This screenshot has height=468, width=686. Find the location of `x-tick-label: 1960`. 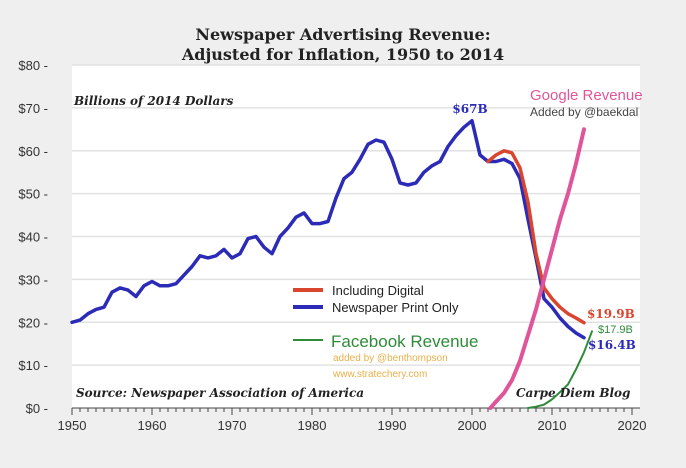

x-tick-label: 1960 is located at coordinates (152, 425).